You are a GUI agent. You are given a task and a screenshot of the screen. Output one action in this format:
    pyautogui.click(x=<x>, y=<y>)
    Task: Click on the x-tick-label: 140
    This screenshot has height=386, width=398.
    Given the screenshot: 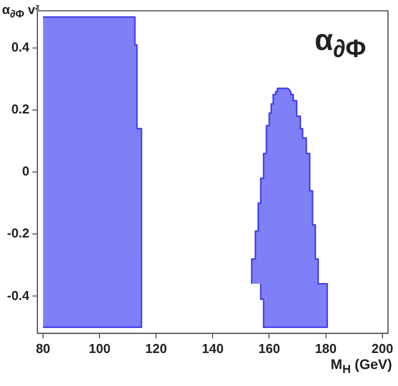 What is the action you would take?
    pyautogui.click(x=213, y=348)
    